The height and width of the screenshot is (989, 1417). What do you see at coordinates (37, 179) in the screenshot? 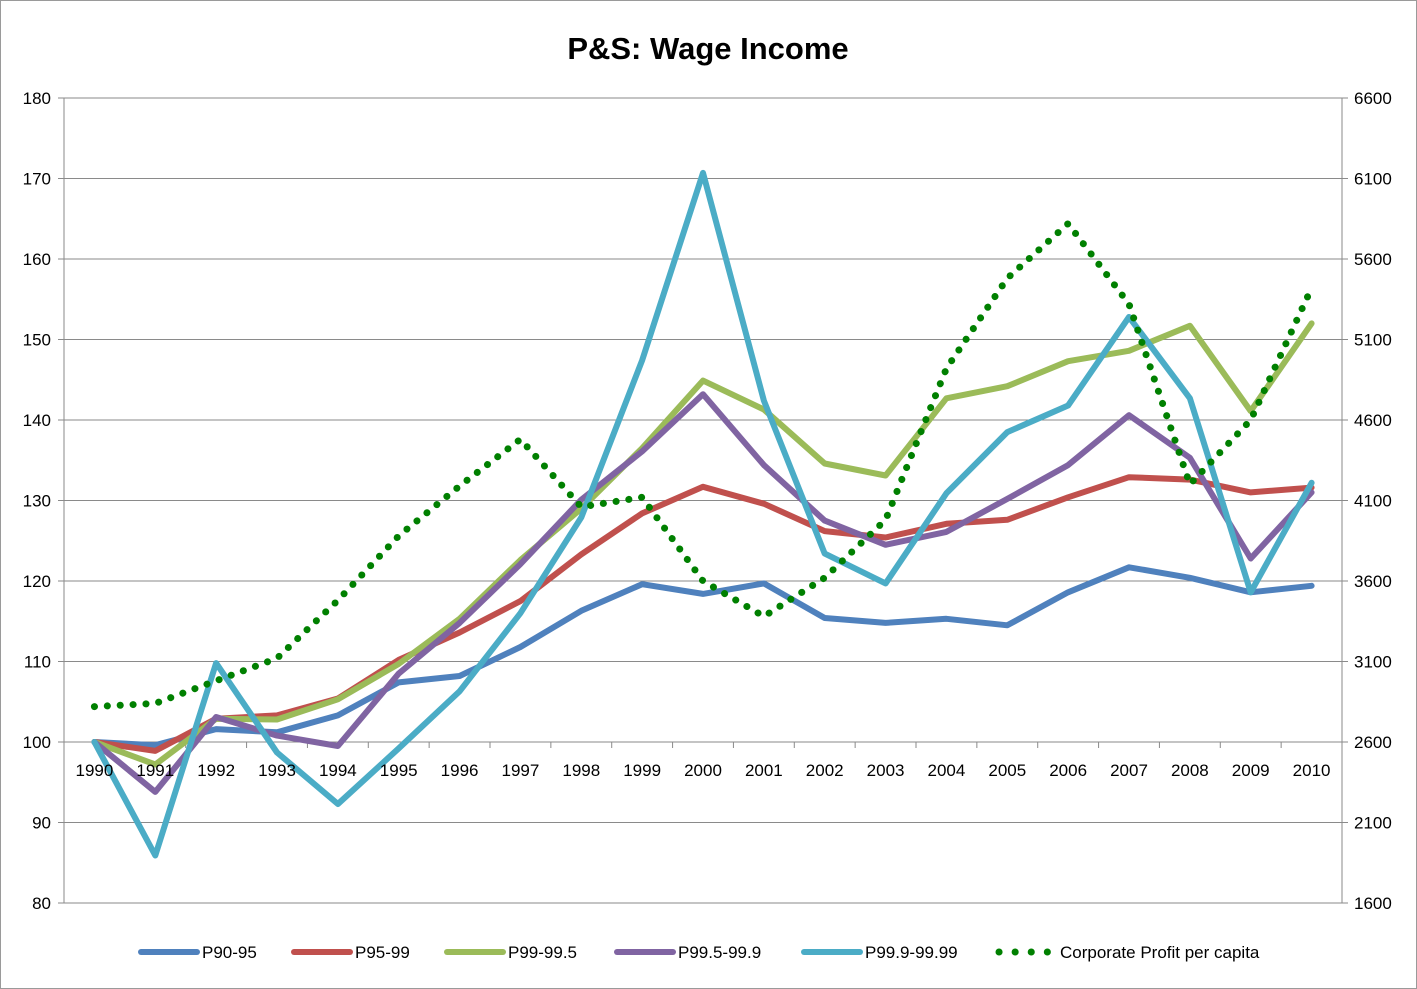
I see `left-tick-label: 170` at bounding box center [37, 179].